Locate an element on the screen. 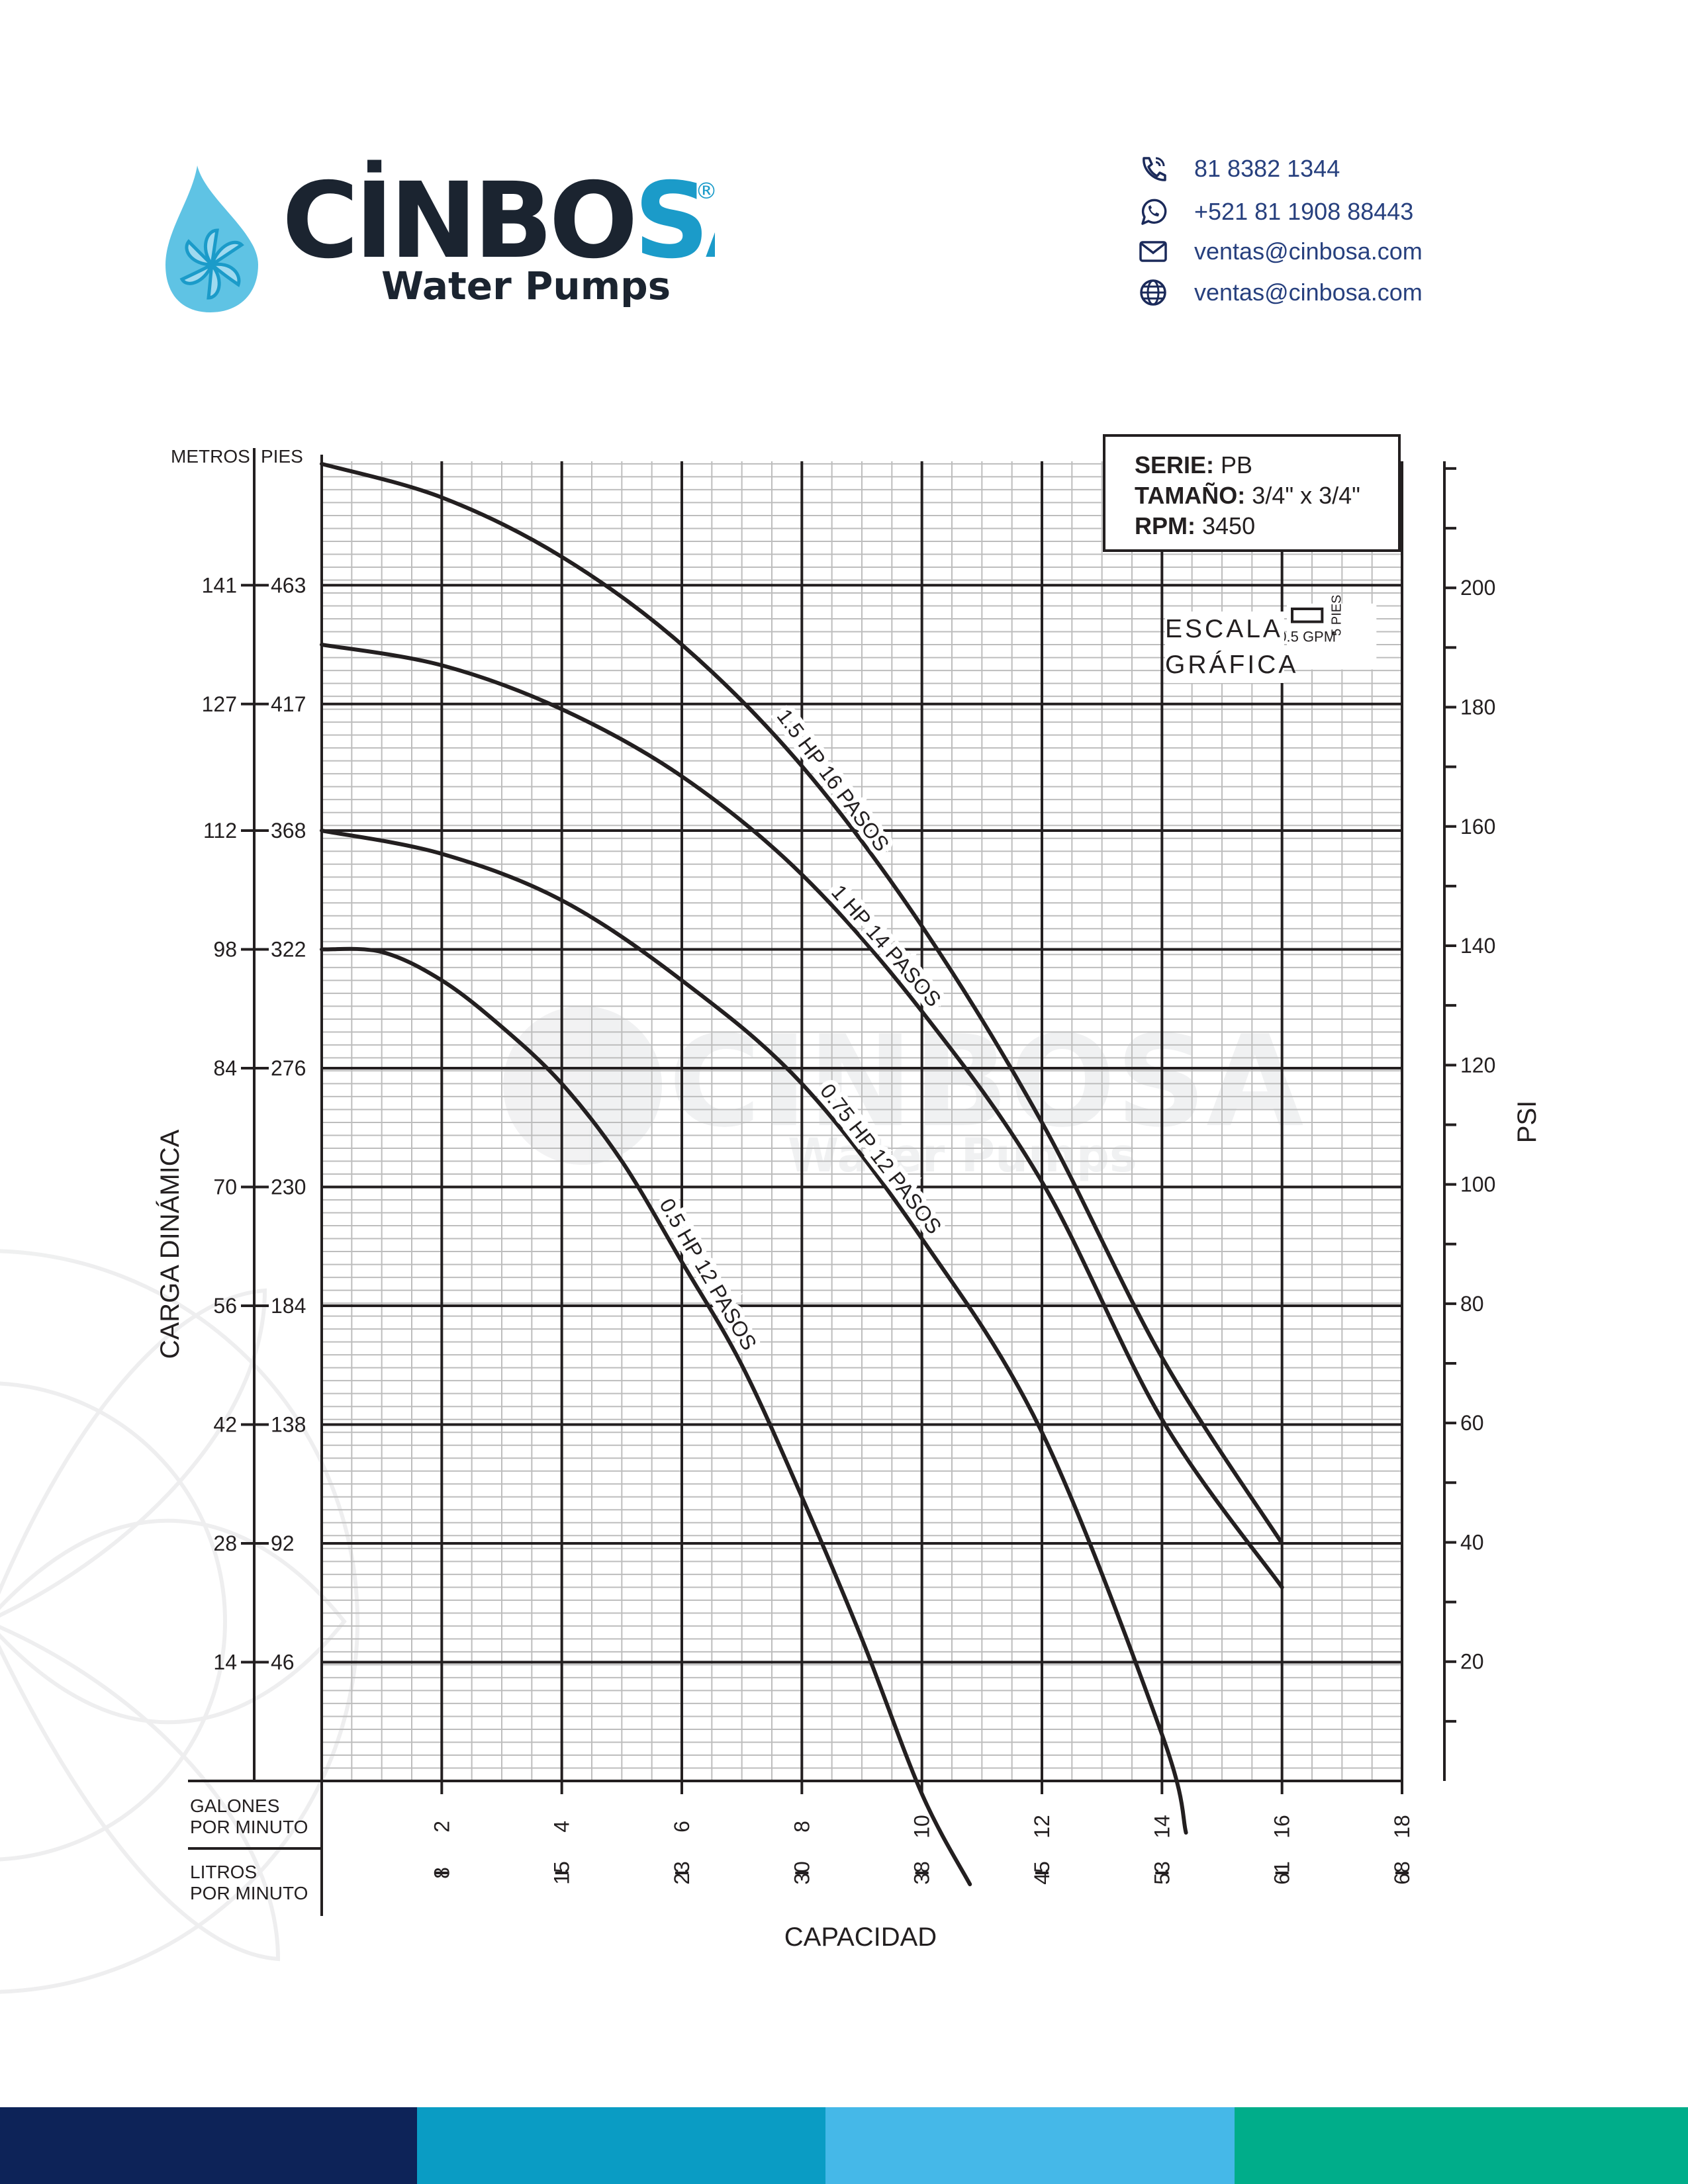 The width and height of the screenshot is (1688, 2184). contact-web: ventas@cinbosa.com is located at coordinates (1281, 292).